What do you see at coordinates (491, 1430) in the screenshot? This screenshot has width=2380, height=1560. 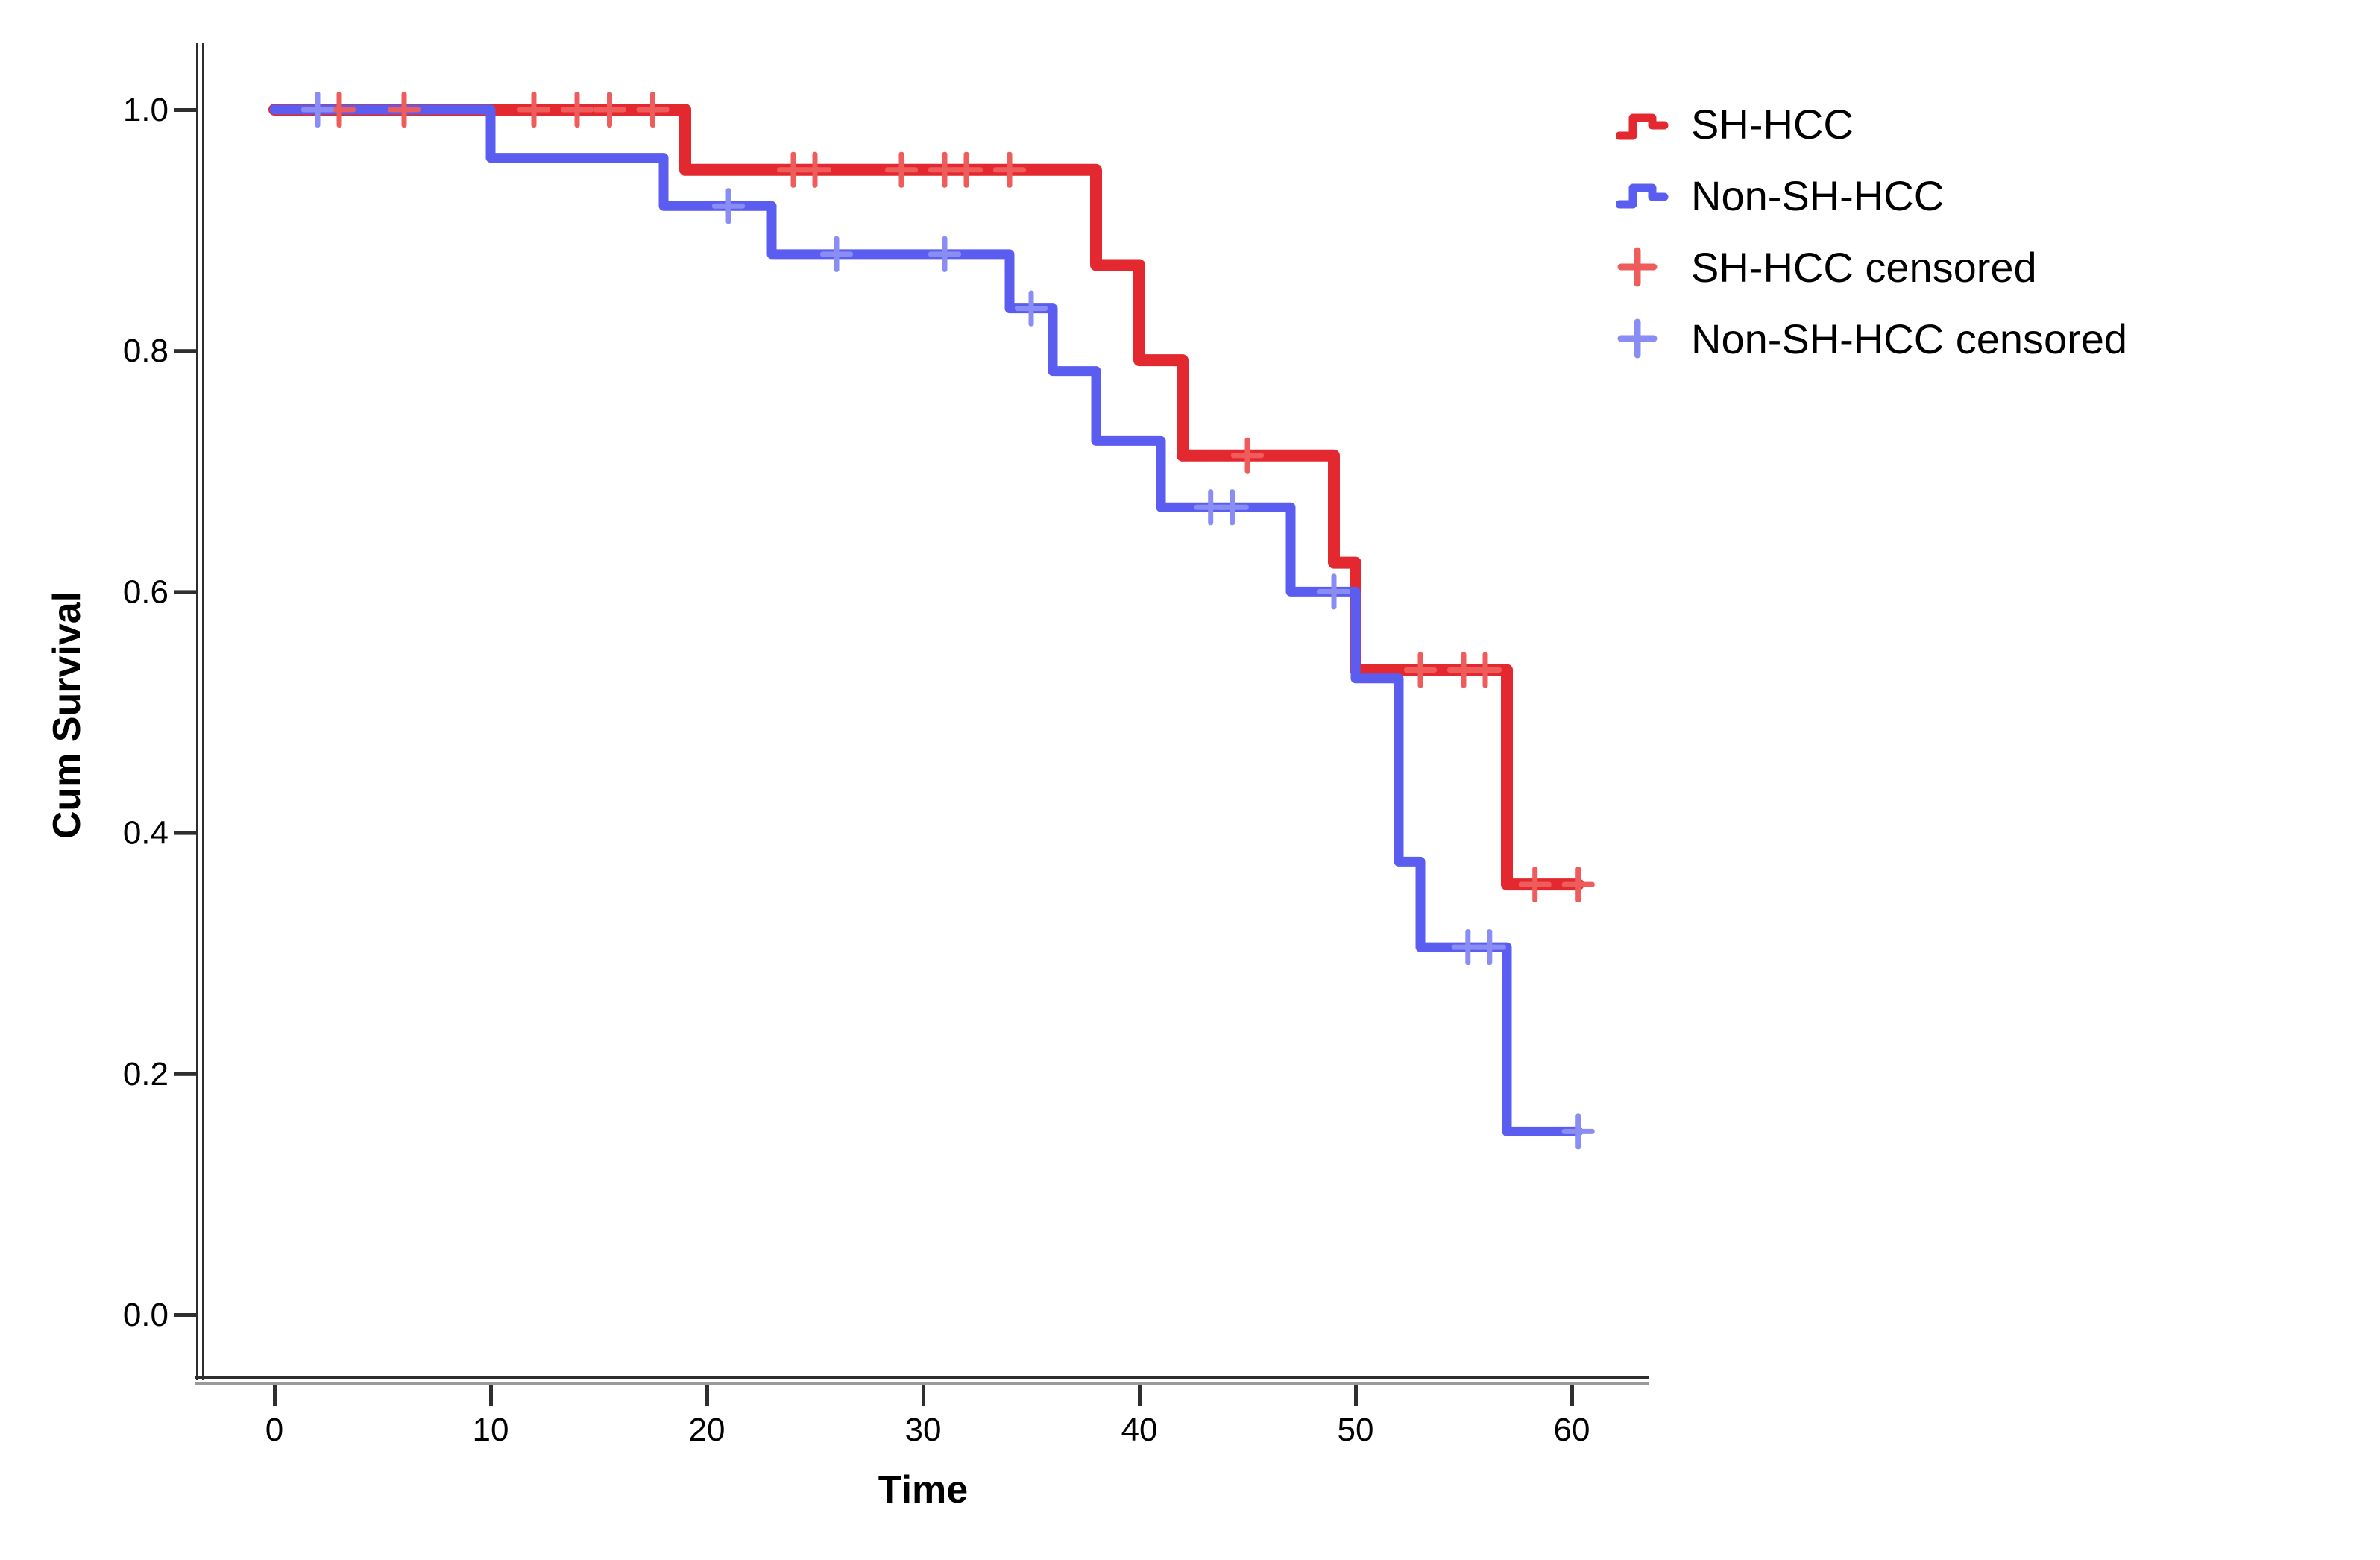 I see `x-tick-label: 10` at bounding box center [491, 1430].